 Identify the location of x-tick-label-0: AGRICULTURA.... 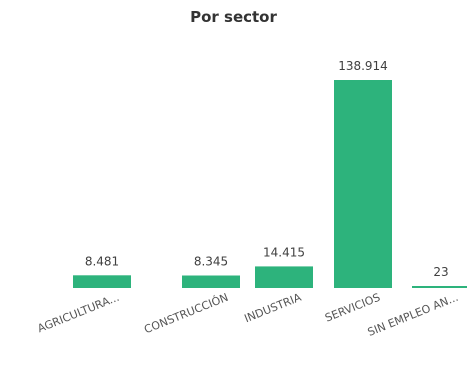
(78, 313).